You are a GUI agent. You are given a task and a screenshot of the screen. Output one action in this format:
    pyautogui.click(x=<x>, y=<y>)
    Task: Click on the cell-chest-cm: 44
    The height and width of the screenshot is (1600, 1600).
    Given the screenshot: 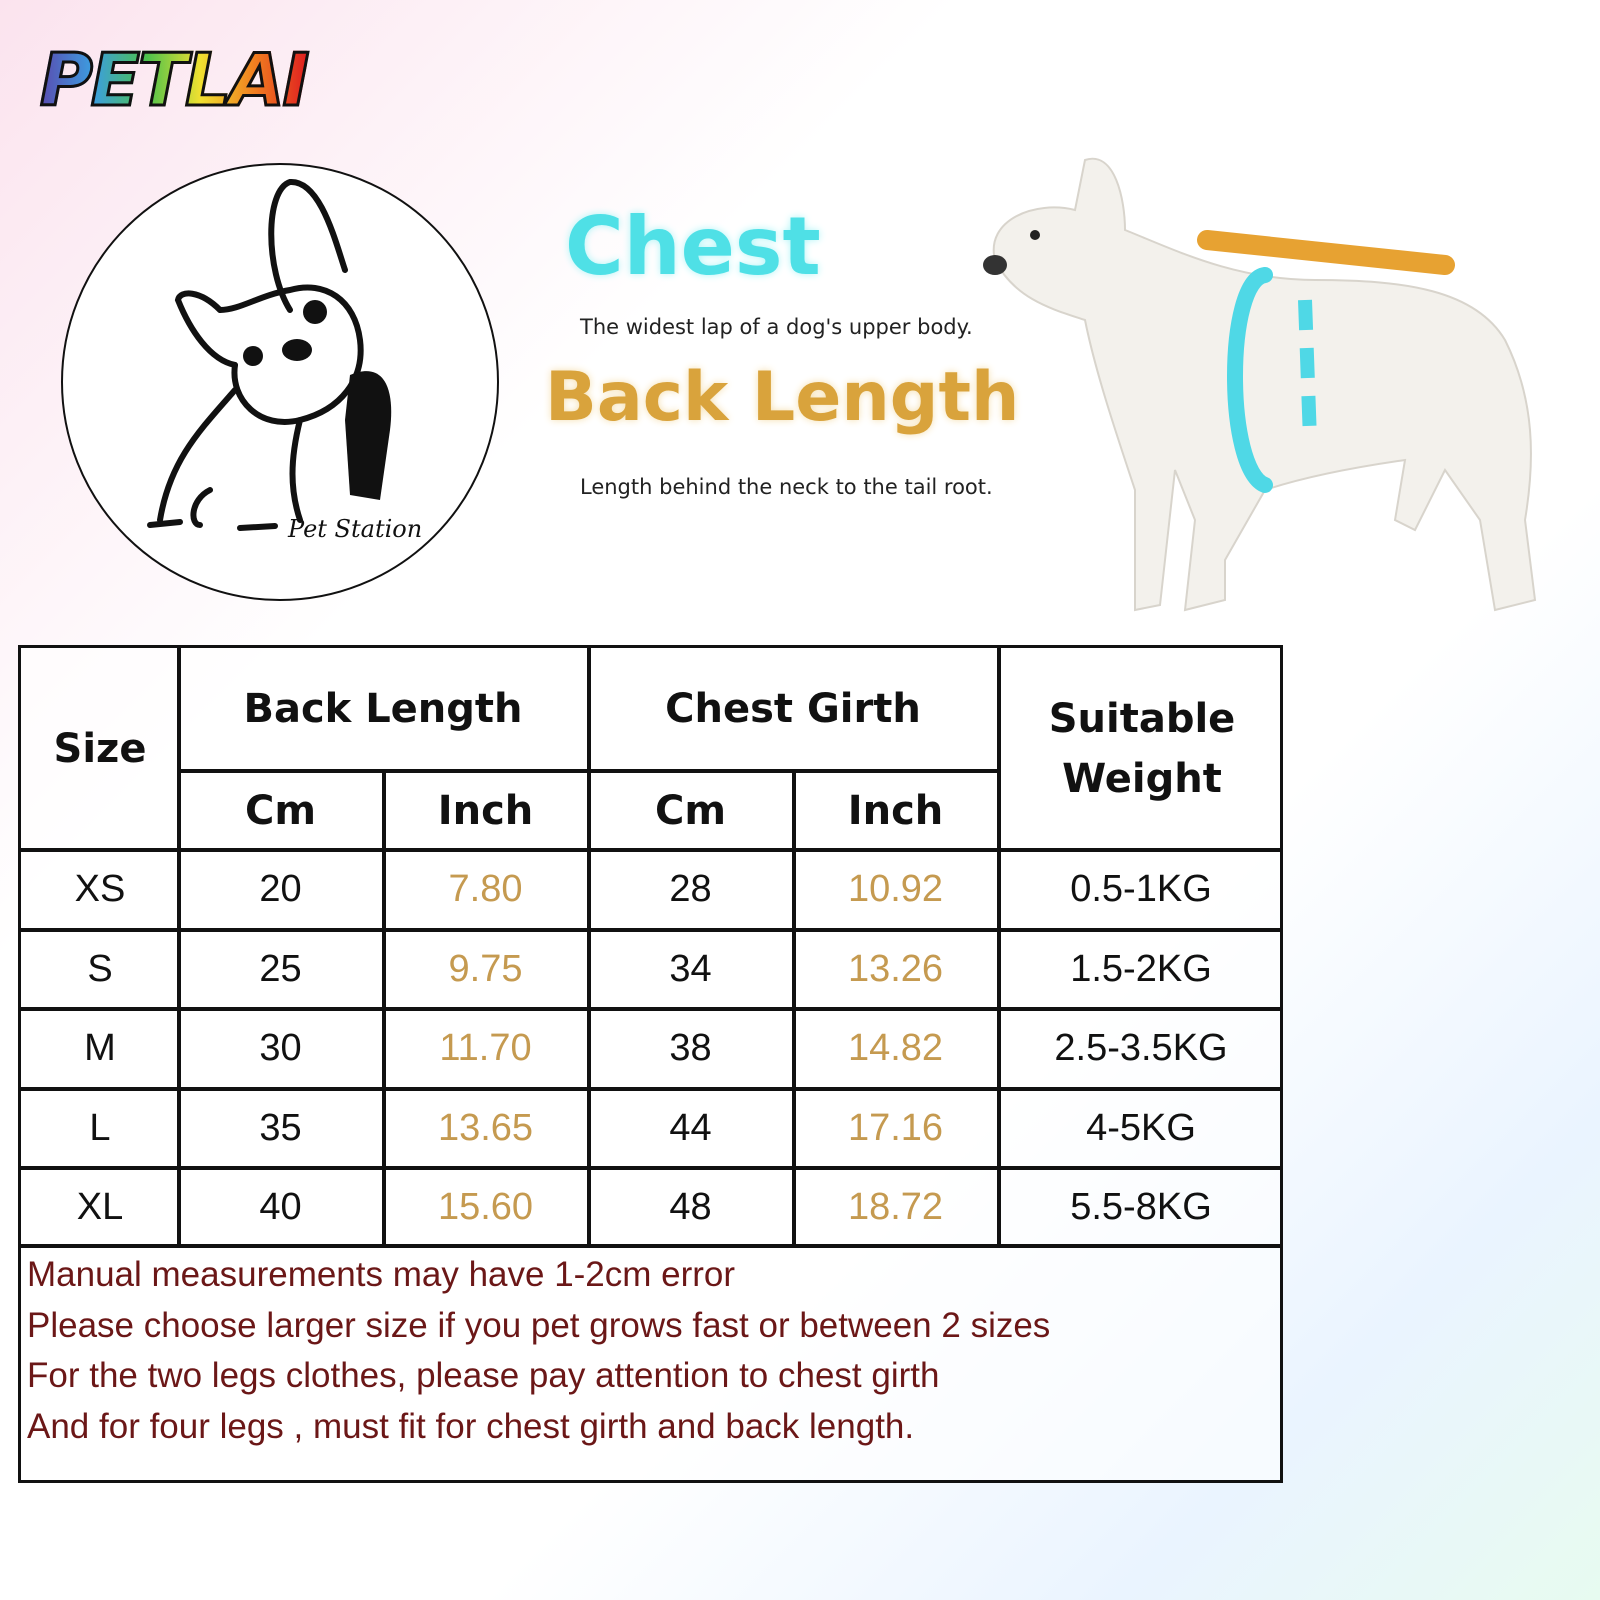 What is the action you would take?
    pyautogui.click(x=690, y=1127)
    